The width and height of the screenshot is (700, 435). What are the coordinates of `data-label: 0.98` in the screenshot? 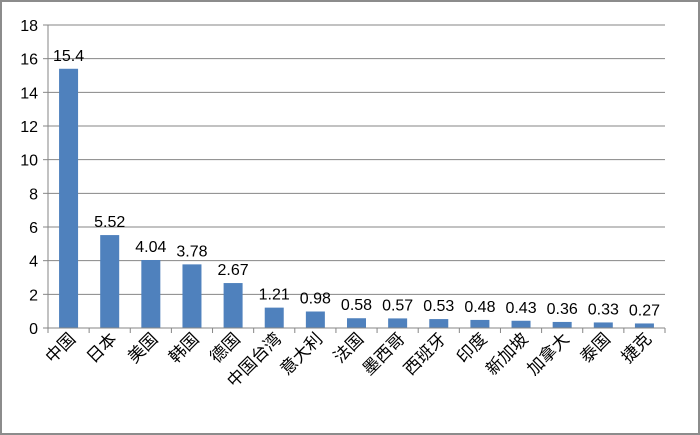 It's located at (315, 299).